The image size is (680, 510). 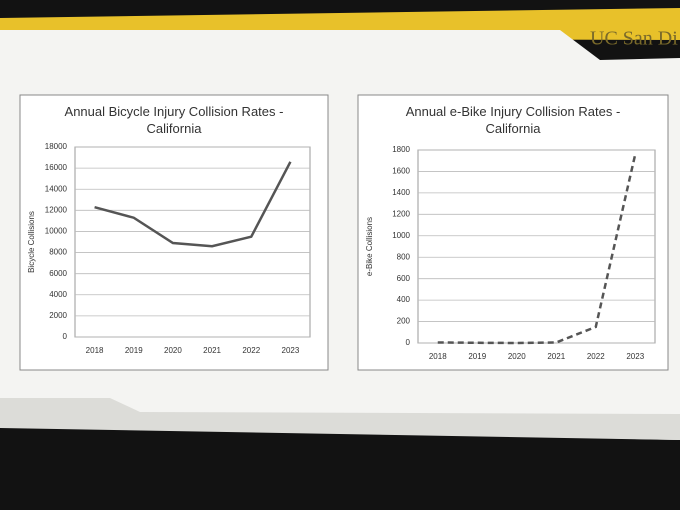 I want to click on y-tick-label: 1800, so click(x=401, y=149).